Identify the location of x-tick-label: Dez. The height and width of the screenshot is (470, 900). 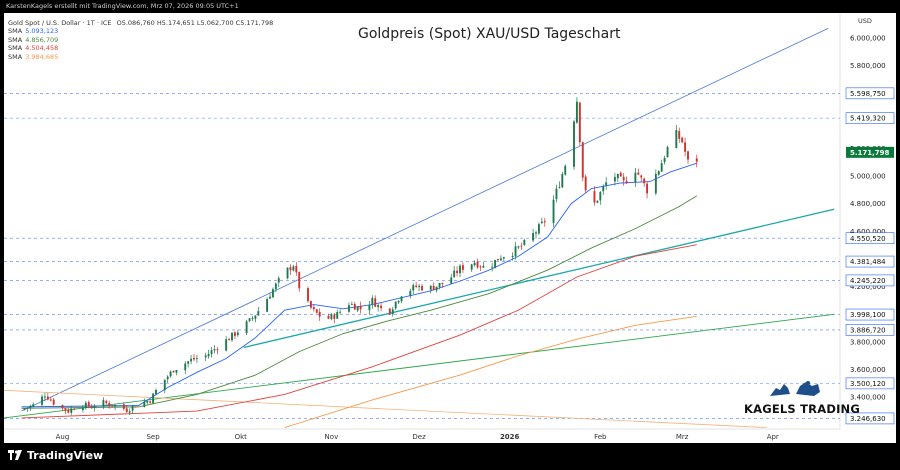
(419, 437).